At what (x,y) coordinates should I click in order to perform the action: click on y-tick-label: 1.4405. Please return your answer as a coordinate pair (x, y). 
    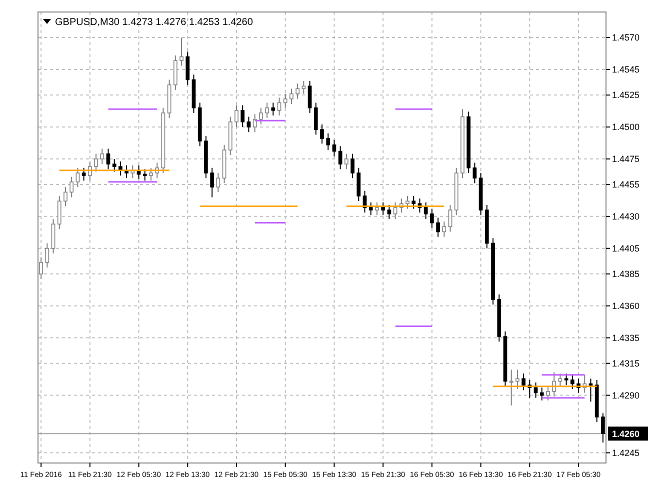
    Looking at the image, I should click on (626, 249).